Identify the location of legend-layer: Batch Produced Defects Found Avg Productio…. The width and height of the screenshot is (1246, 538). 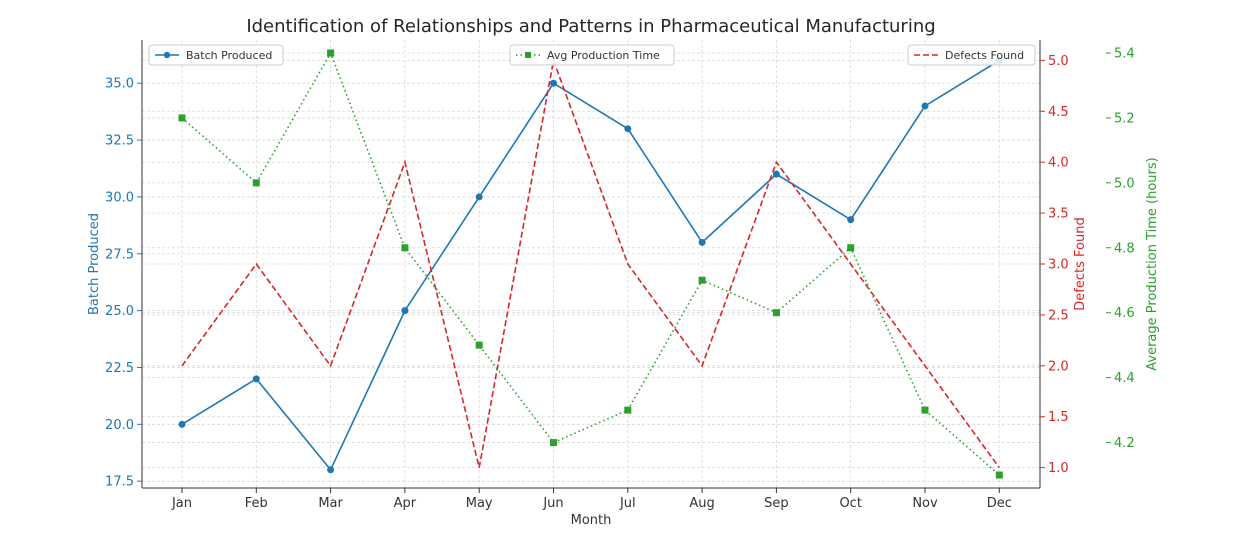
(592, 55).